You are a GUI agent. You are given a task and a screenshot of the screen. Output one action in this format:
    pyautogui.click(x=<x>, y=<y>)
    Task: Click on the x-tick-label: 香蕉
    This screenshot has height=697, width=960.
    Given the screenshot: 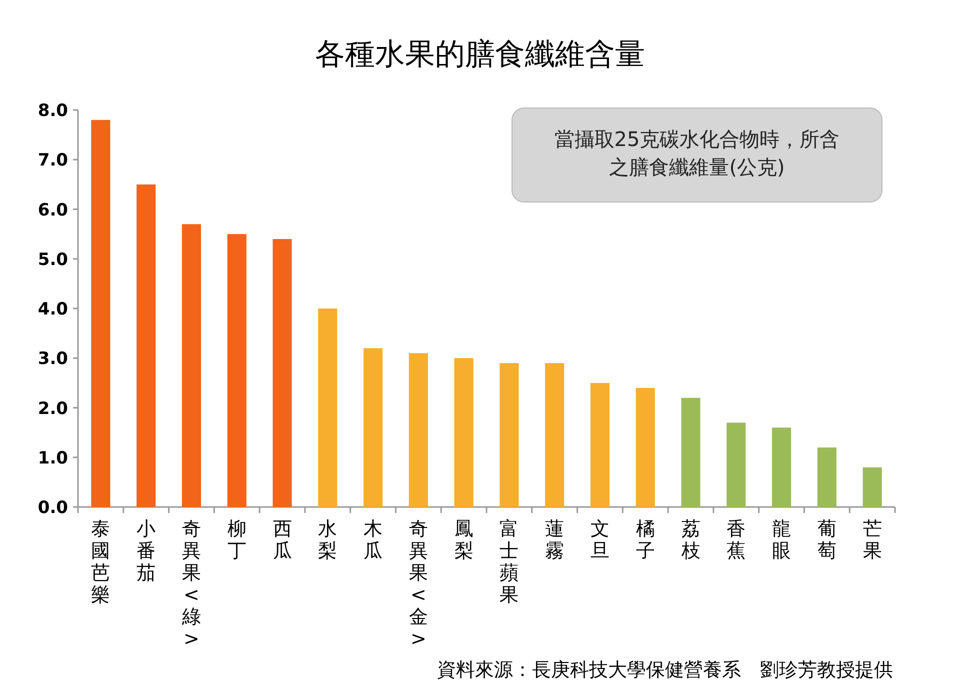 What is the action you would take?
    pyautogui.click(x=736, y=540)
    